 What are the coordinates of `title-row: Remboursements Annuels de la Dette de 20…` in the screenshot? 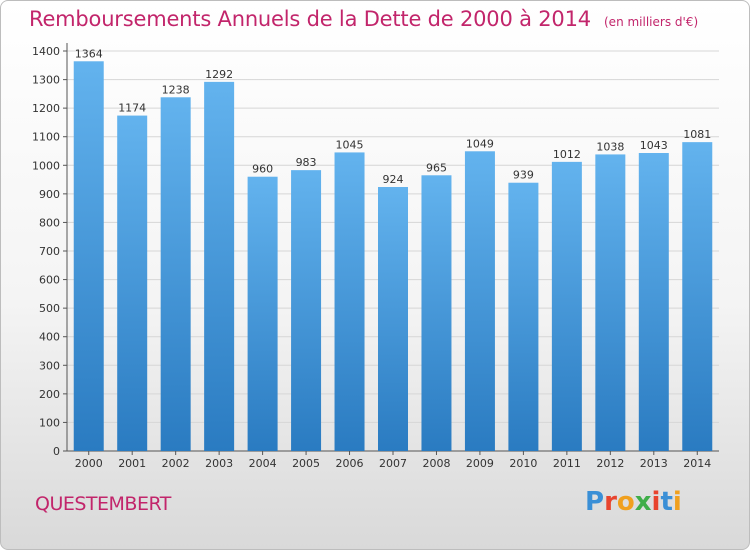 It's located at (363, 19).